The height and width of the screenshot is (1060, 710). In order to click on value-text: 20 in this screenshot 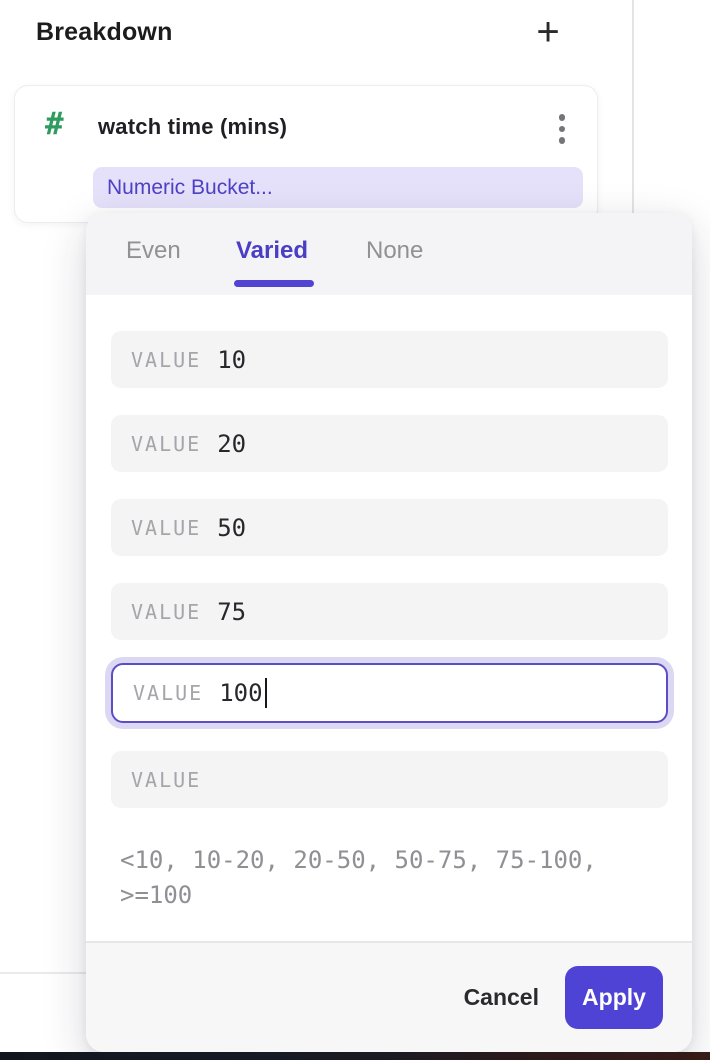, I will do `click(232, 443)`.